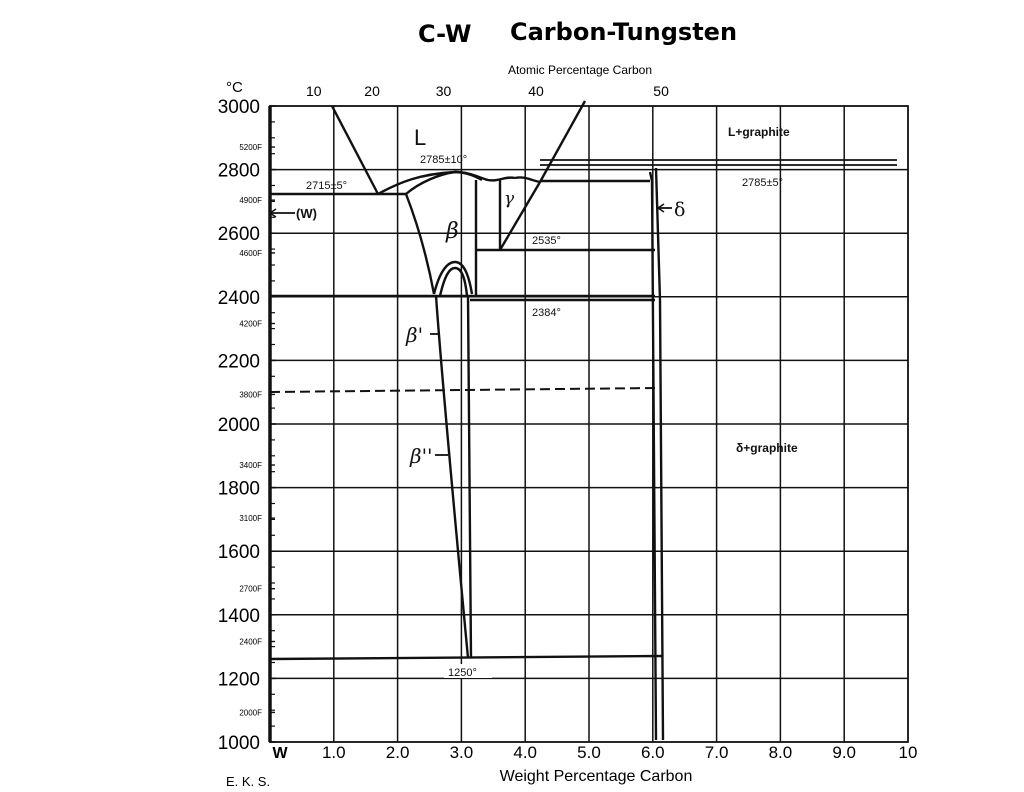  I want to click on chart-title-system: C-W, so click(445, 34).